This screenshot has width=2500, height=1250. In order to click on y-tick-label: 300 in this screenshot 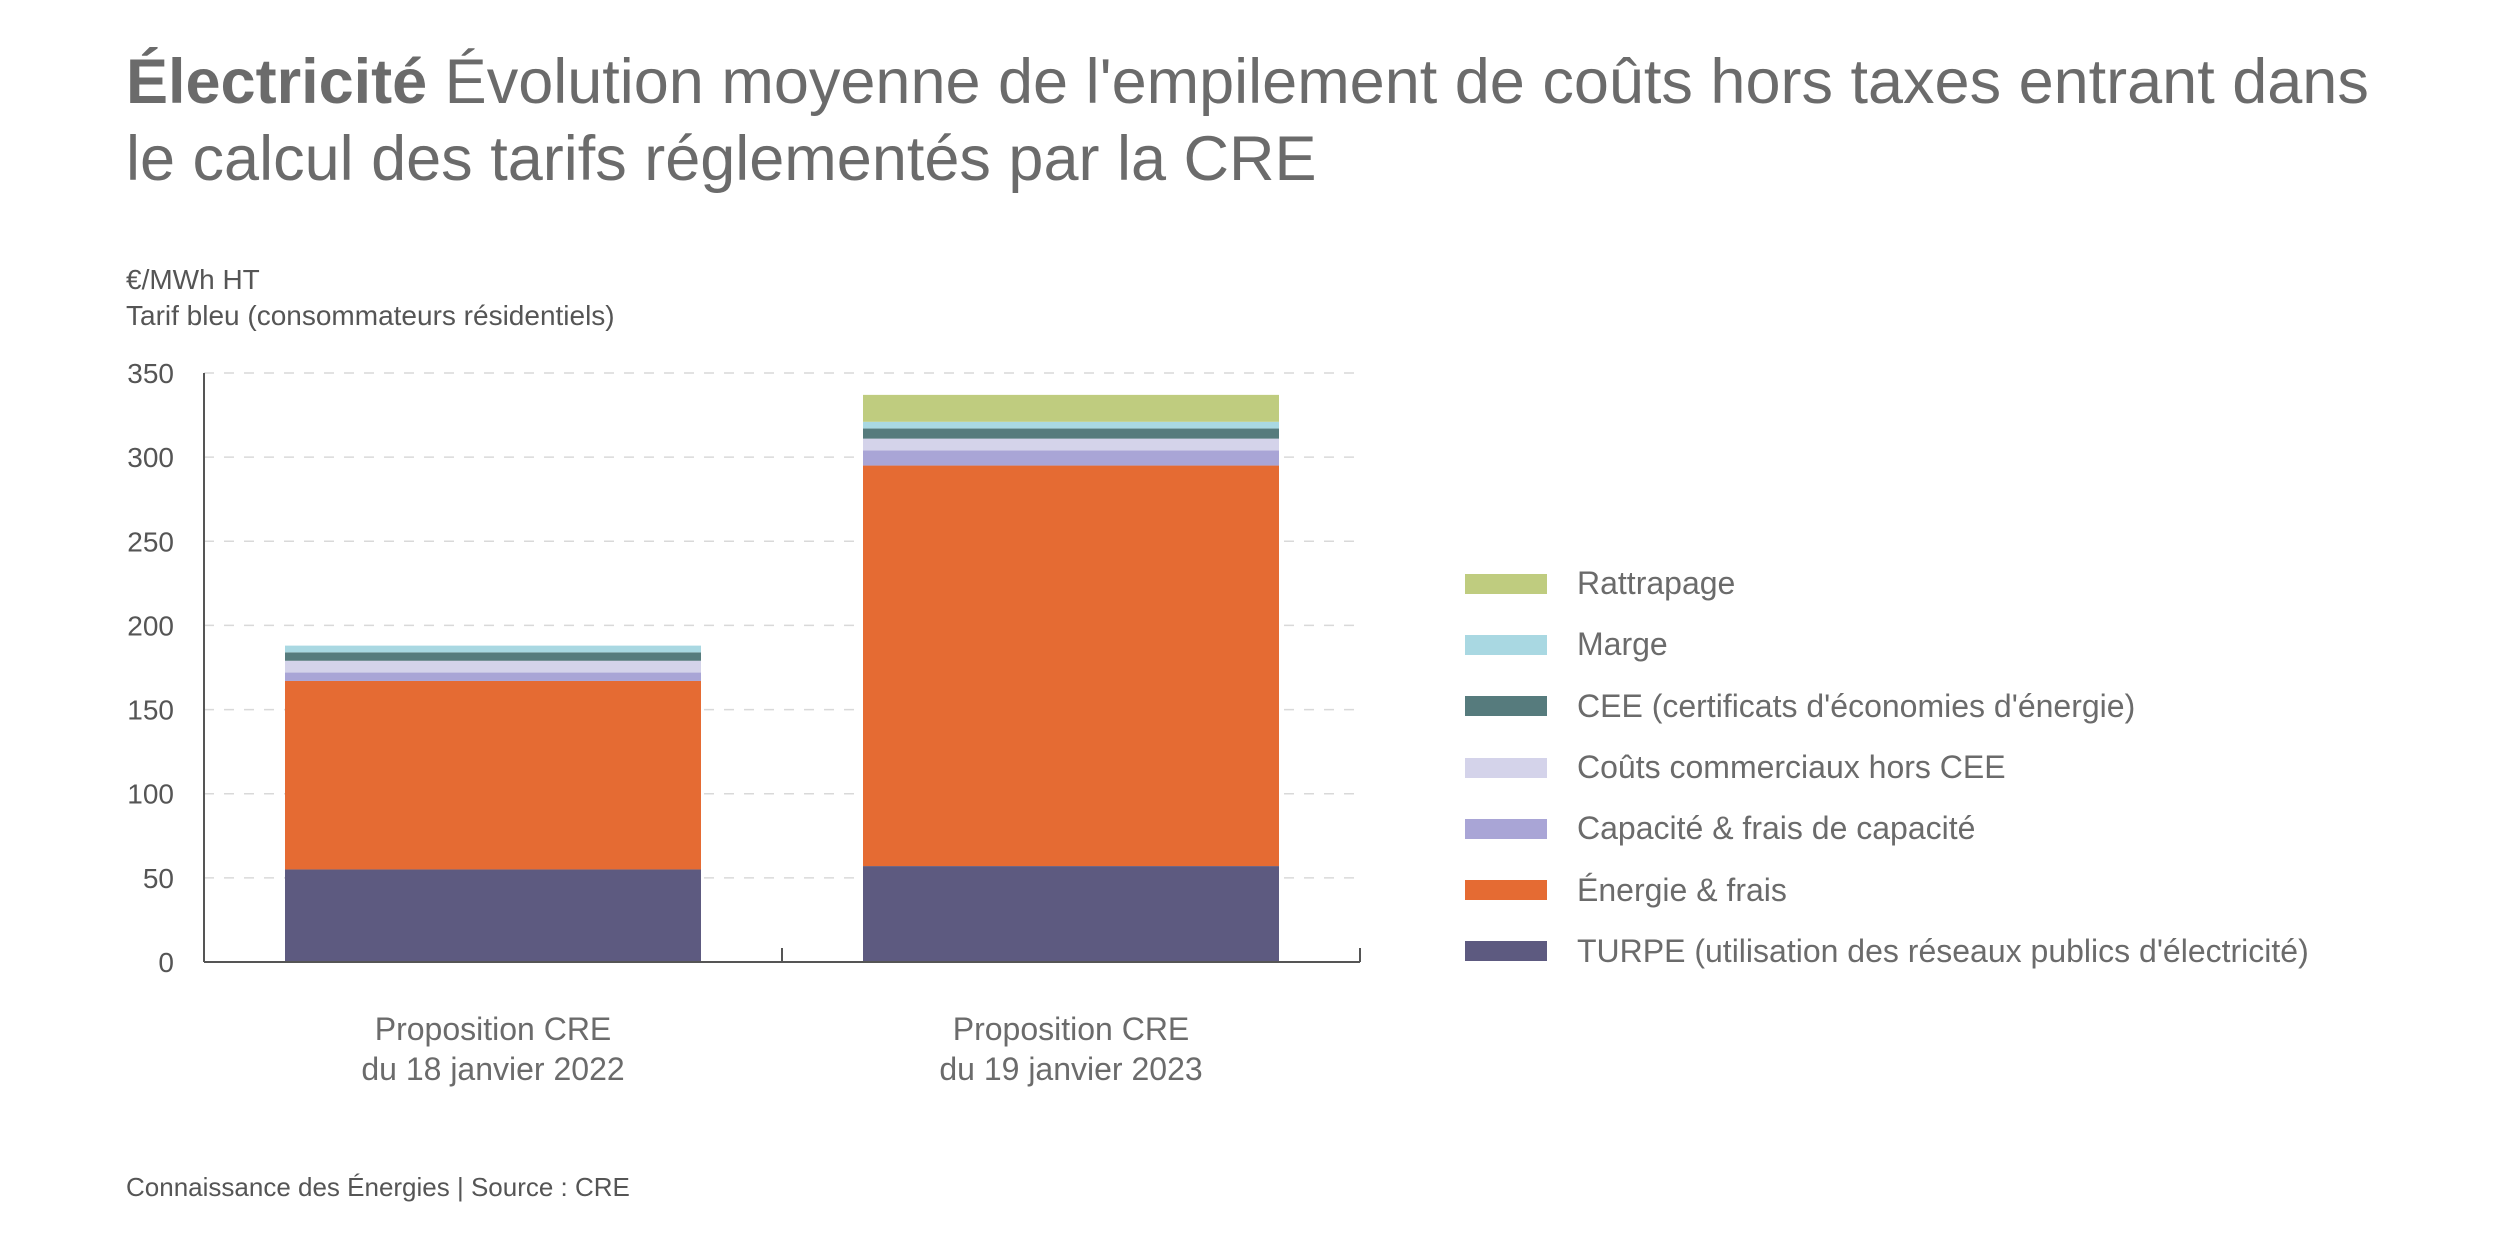, I will do `click(150, 457)`.